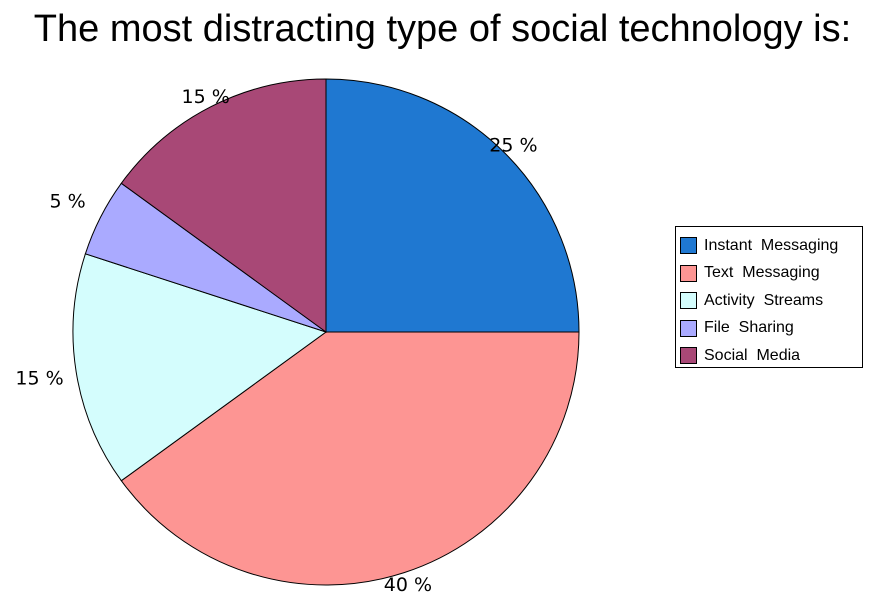 This screenshot has height=610, width=885. I want to click on legend-label-1: Text Messaging, so click(762, 273).